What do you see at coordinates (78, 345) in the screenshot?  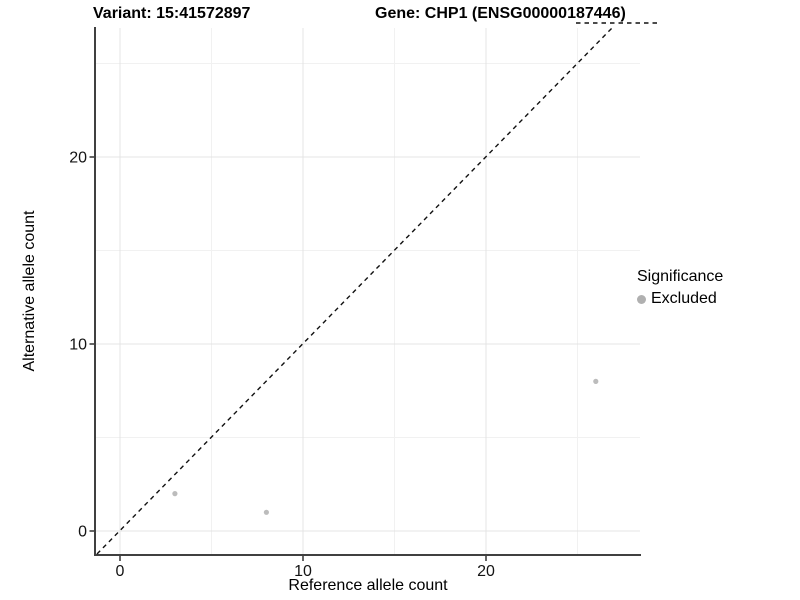 I see `y-tick-label: 10` at bounding box center [78, 345].